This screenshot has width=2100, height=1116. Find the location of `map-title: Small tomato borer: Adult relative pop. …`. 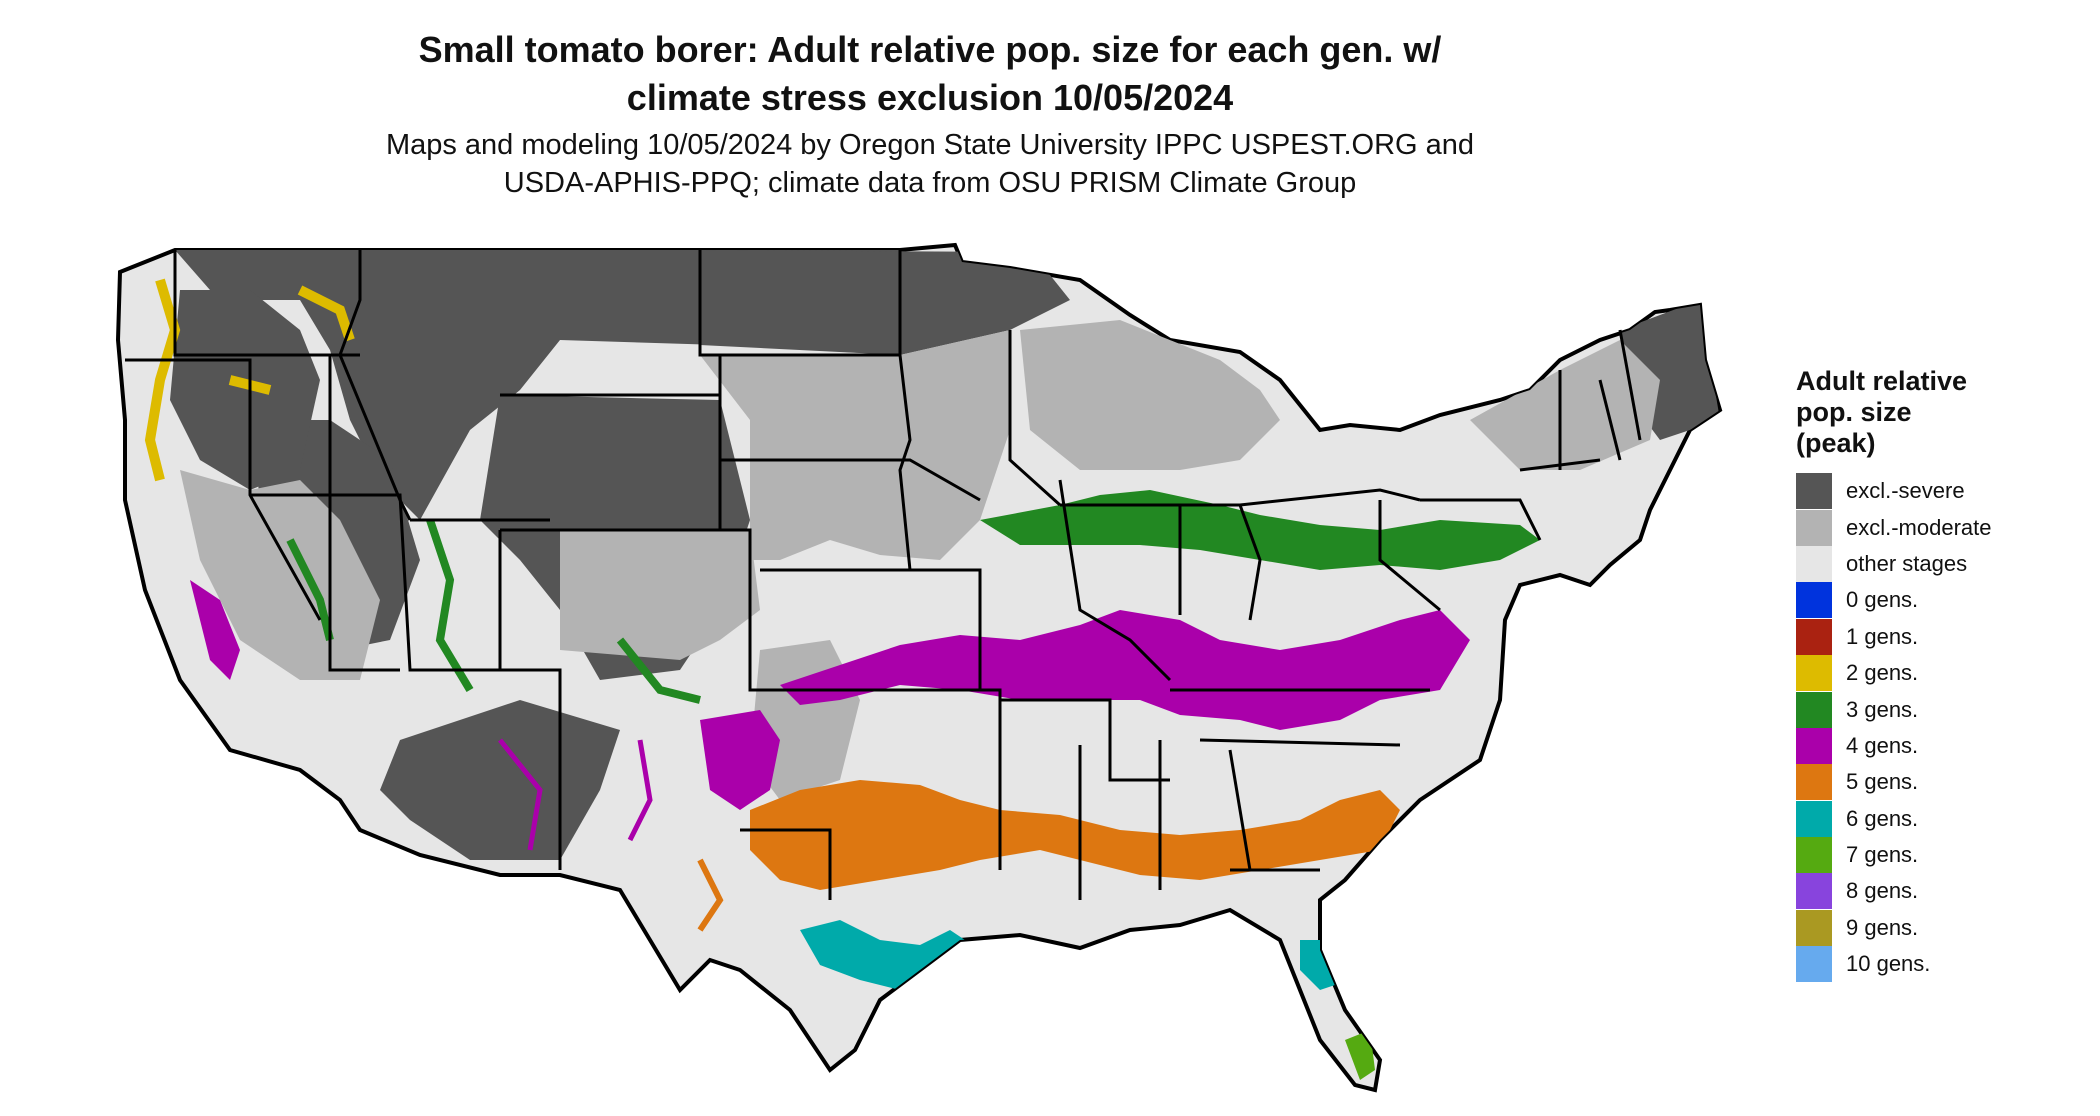

map-title: Small tomato borer: Adult relative pop. … is located at coordinates (930, 74).